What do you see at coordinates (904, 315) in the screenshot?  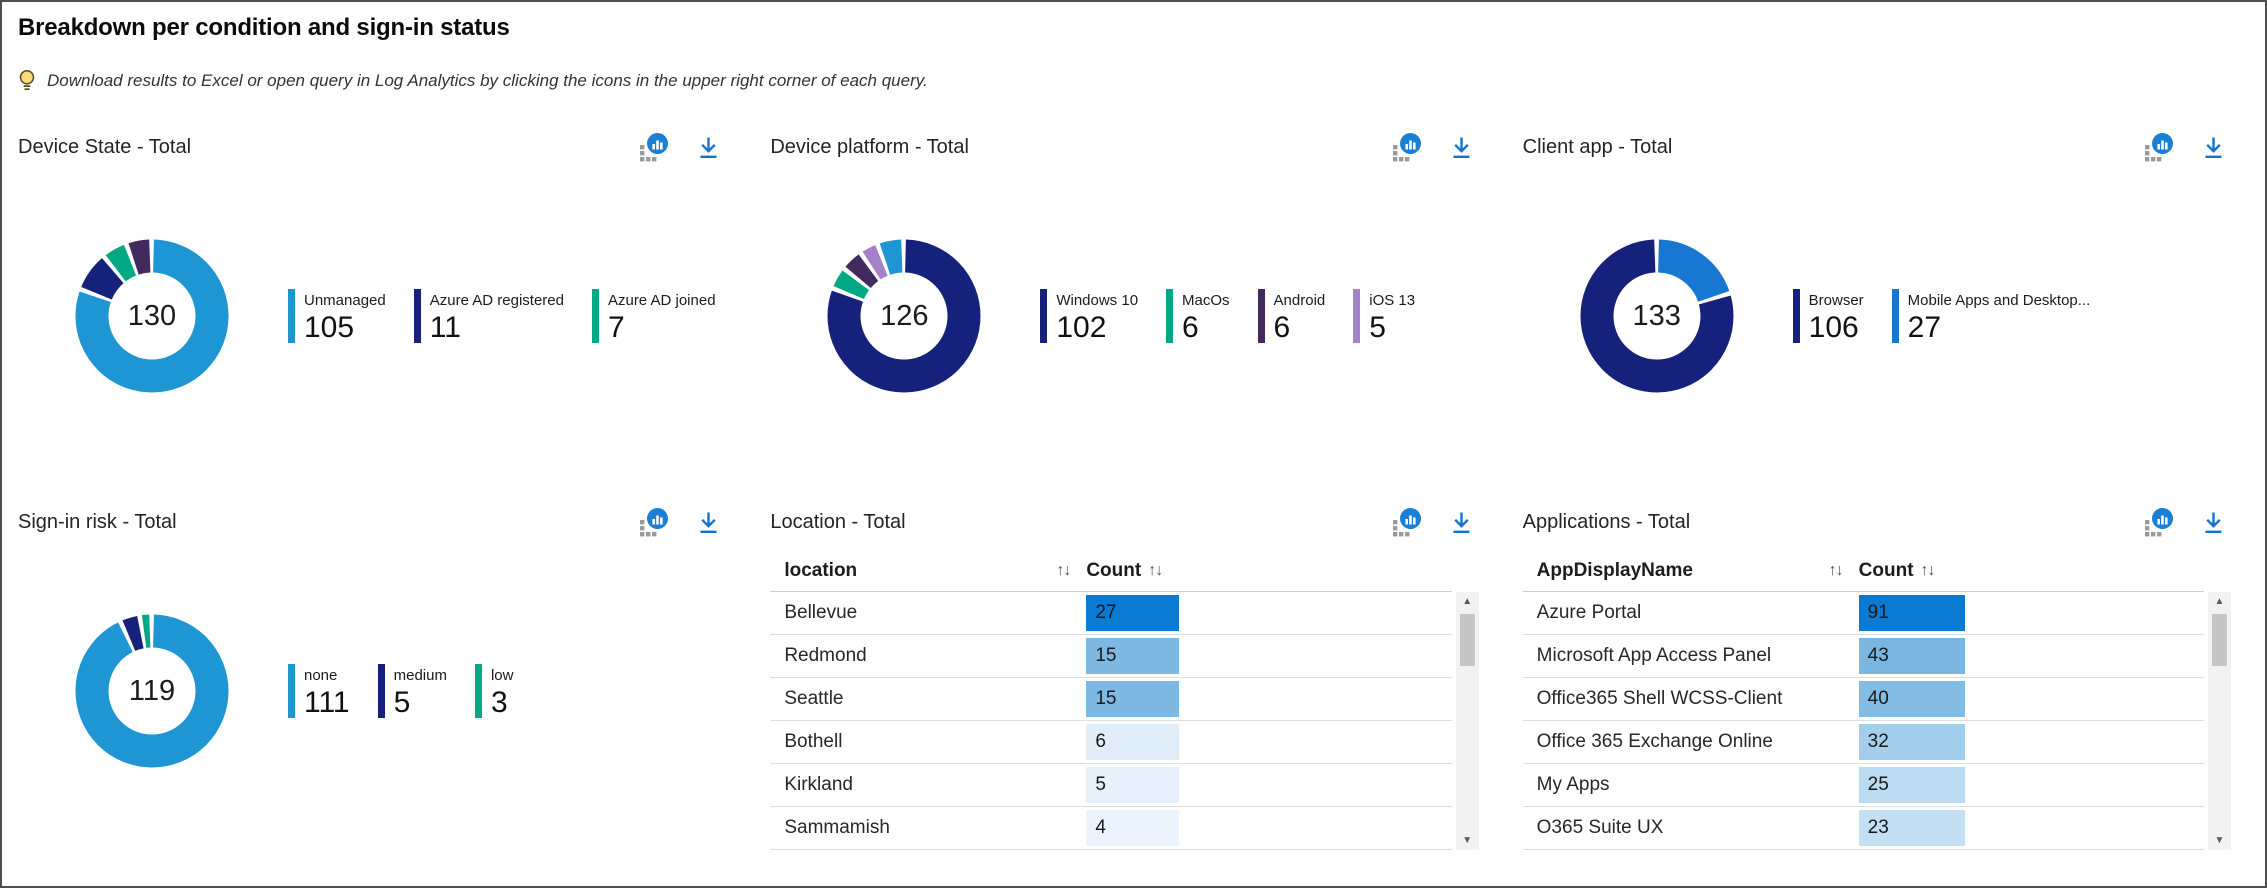 I see `donut-total: 126` at bounding box center [904, 315].